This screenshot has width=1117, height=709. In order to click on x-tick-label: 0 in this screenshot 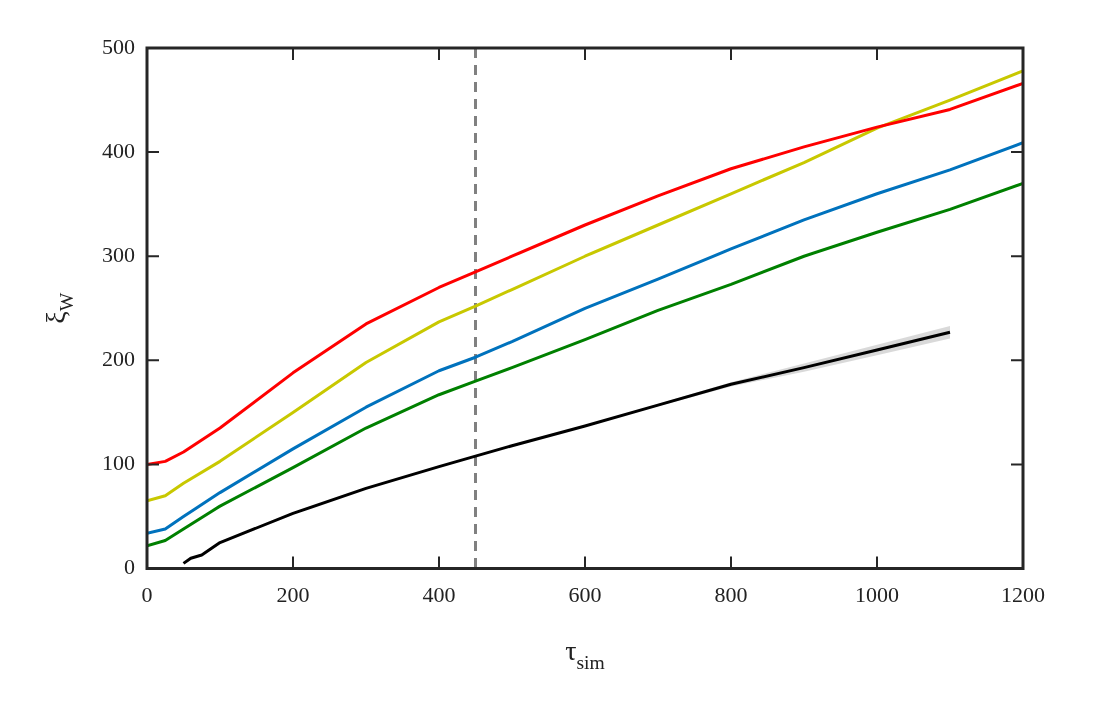, I will do `click(147, 594)`.